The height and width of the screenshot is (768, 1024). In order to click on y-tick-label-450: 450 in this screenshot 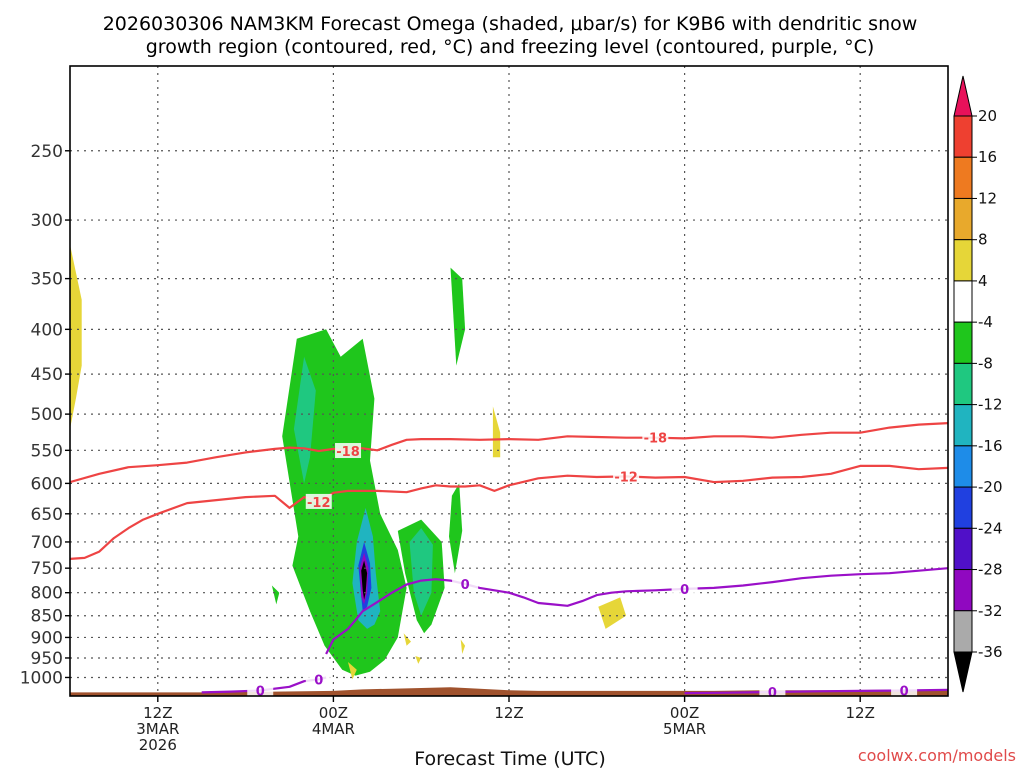, I will do `click(47, 375)`.